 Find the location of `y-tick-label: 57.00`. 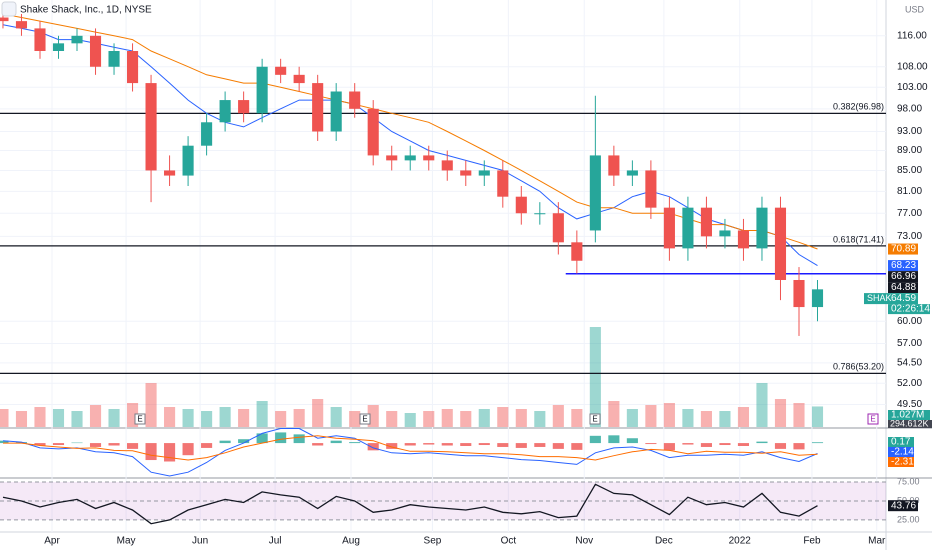

y-tick-label: 57.00 is located at coordinates (909, 343).